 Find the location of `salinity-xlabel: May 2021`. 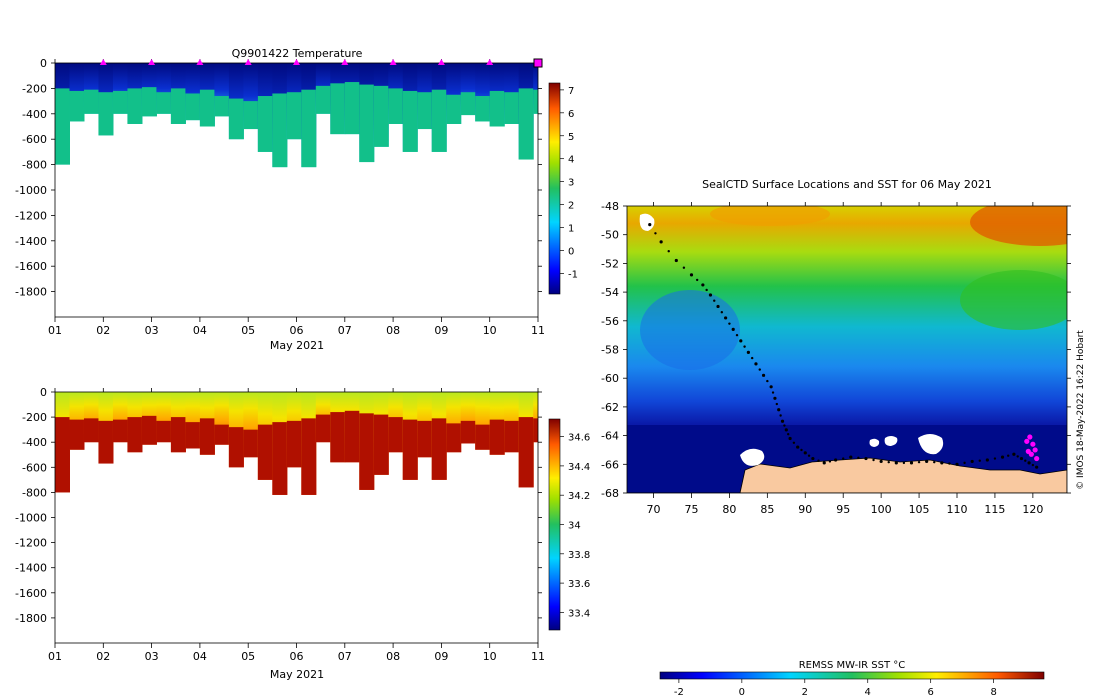

salinity-xlabel: May 2021 is located at coordinates (297, 674).